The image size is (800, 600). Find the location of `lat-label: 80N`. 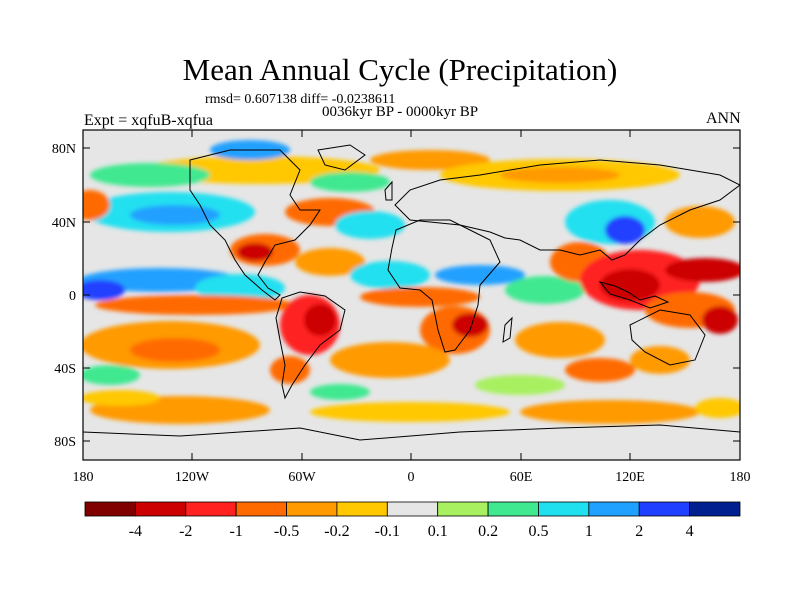

lat-label: 80N is located at coordinates (64, 149).